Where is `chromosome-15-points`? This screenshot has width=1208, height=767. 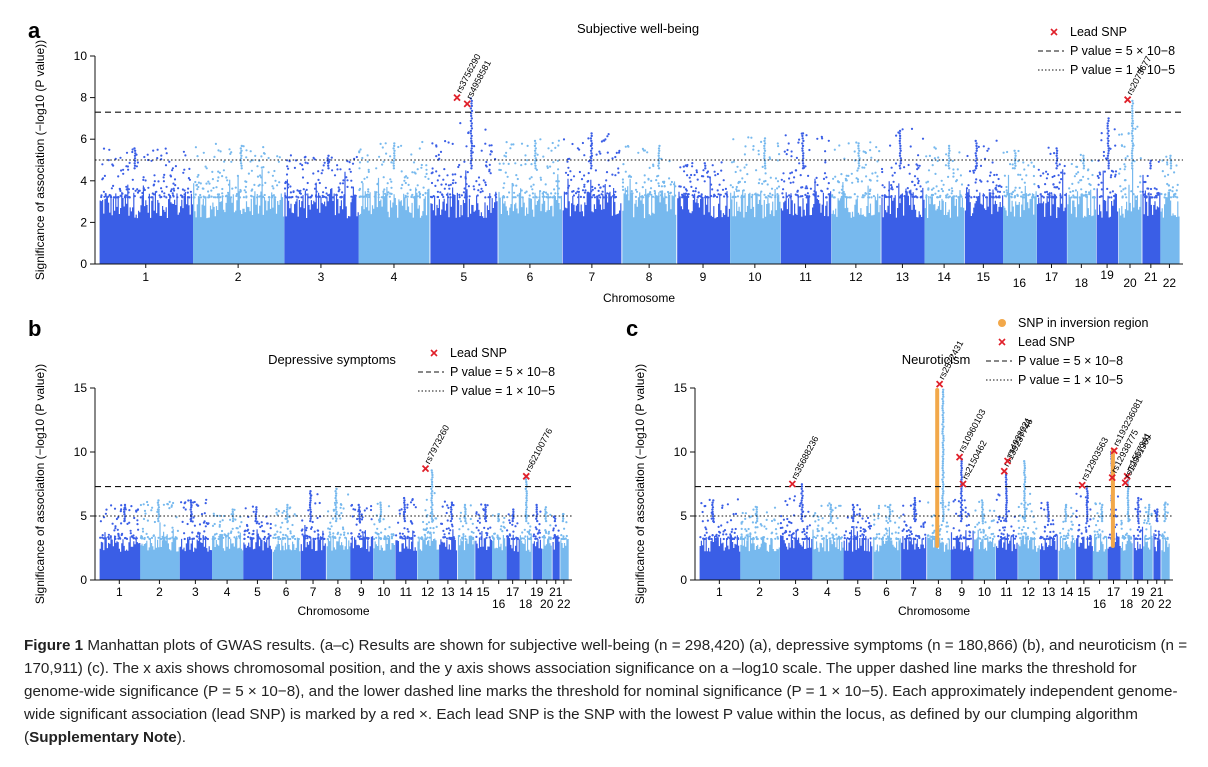 chromosome-15-points is located at coordinates (1084, 532).